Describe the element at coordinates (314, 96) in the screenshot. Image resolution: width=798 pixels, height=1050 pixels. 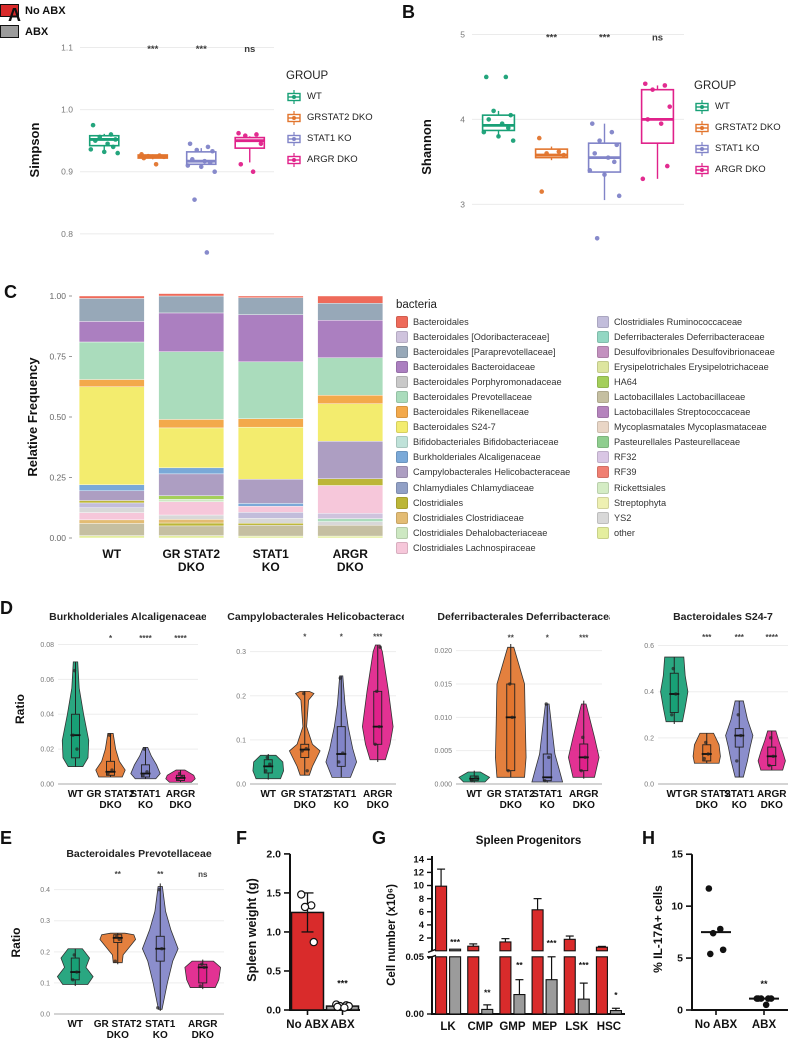
I see `group-legend-label: WT` at that location.